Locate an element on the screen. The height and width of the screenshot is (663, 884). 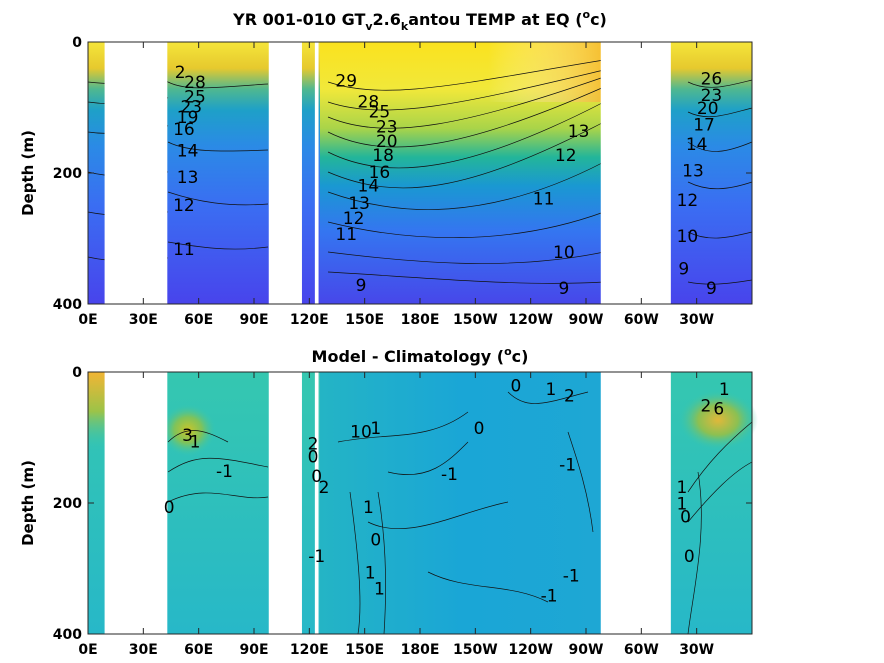
contour-label: 26 is located at coordinates (712, 80).